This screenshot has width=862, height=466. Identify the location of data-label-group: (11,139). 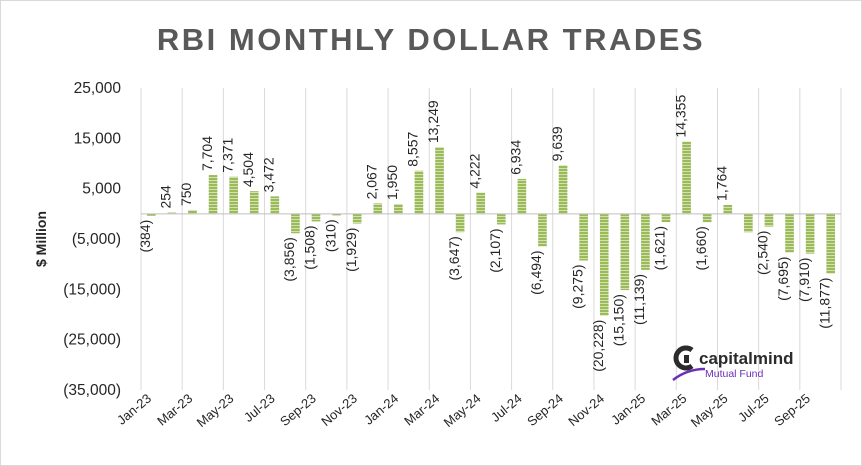
(639, 299).